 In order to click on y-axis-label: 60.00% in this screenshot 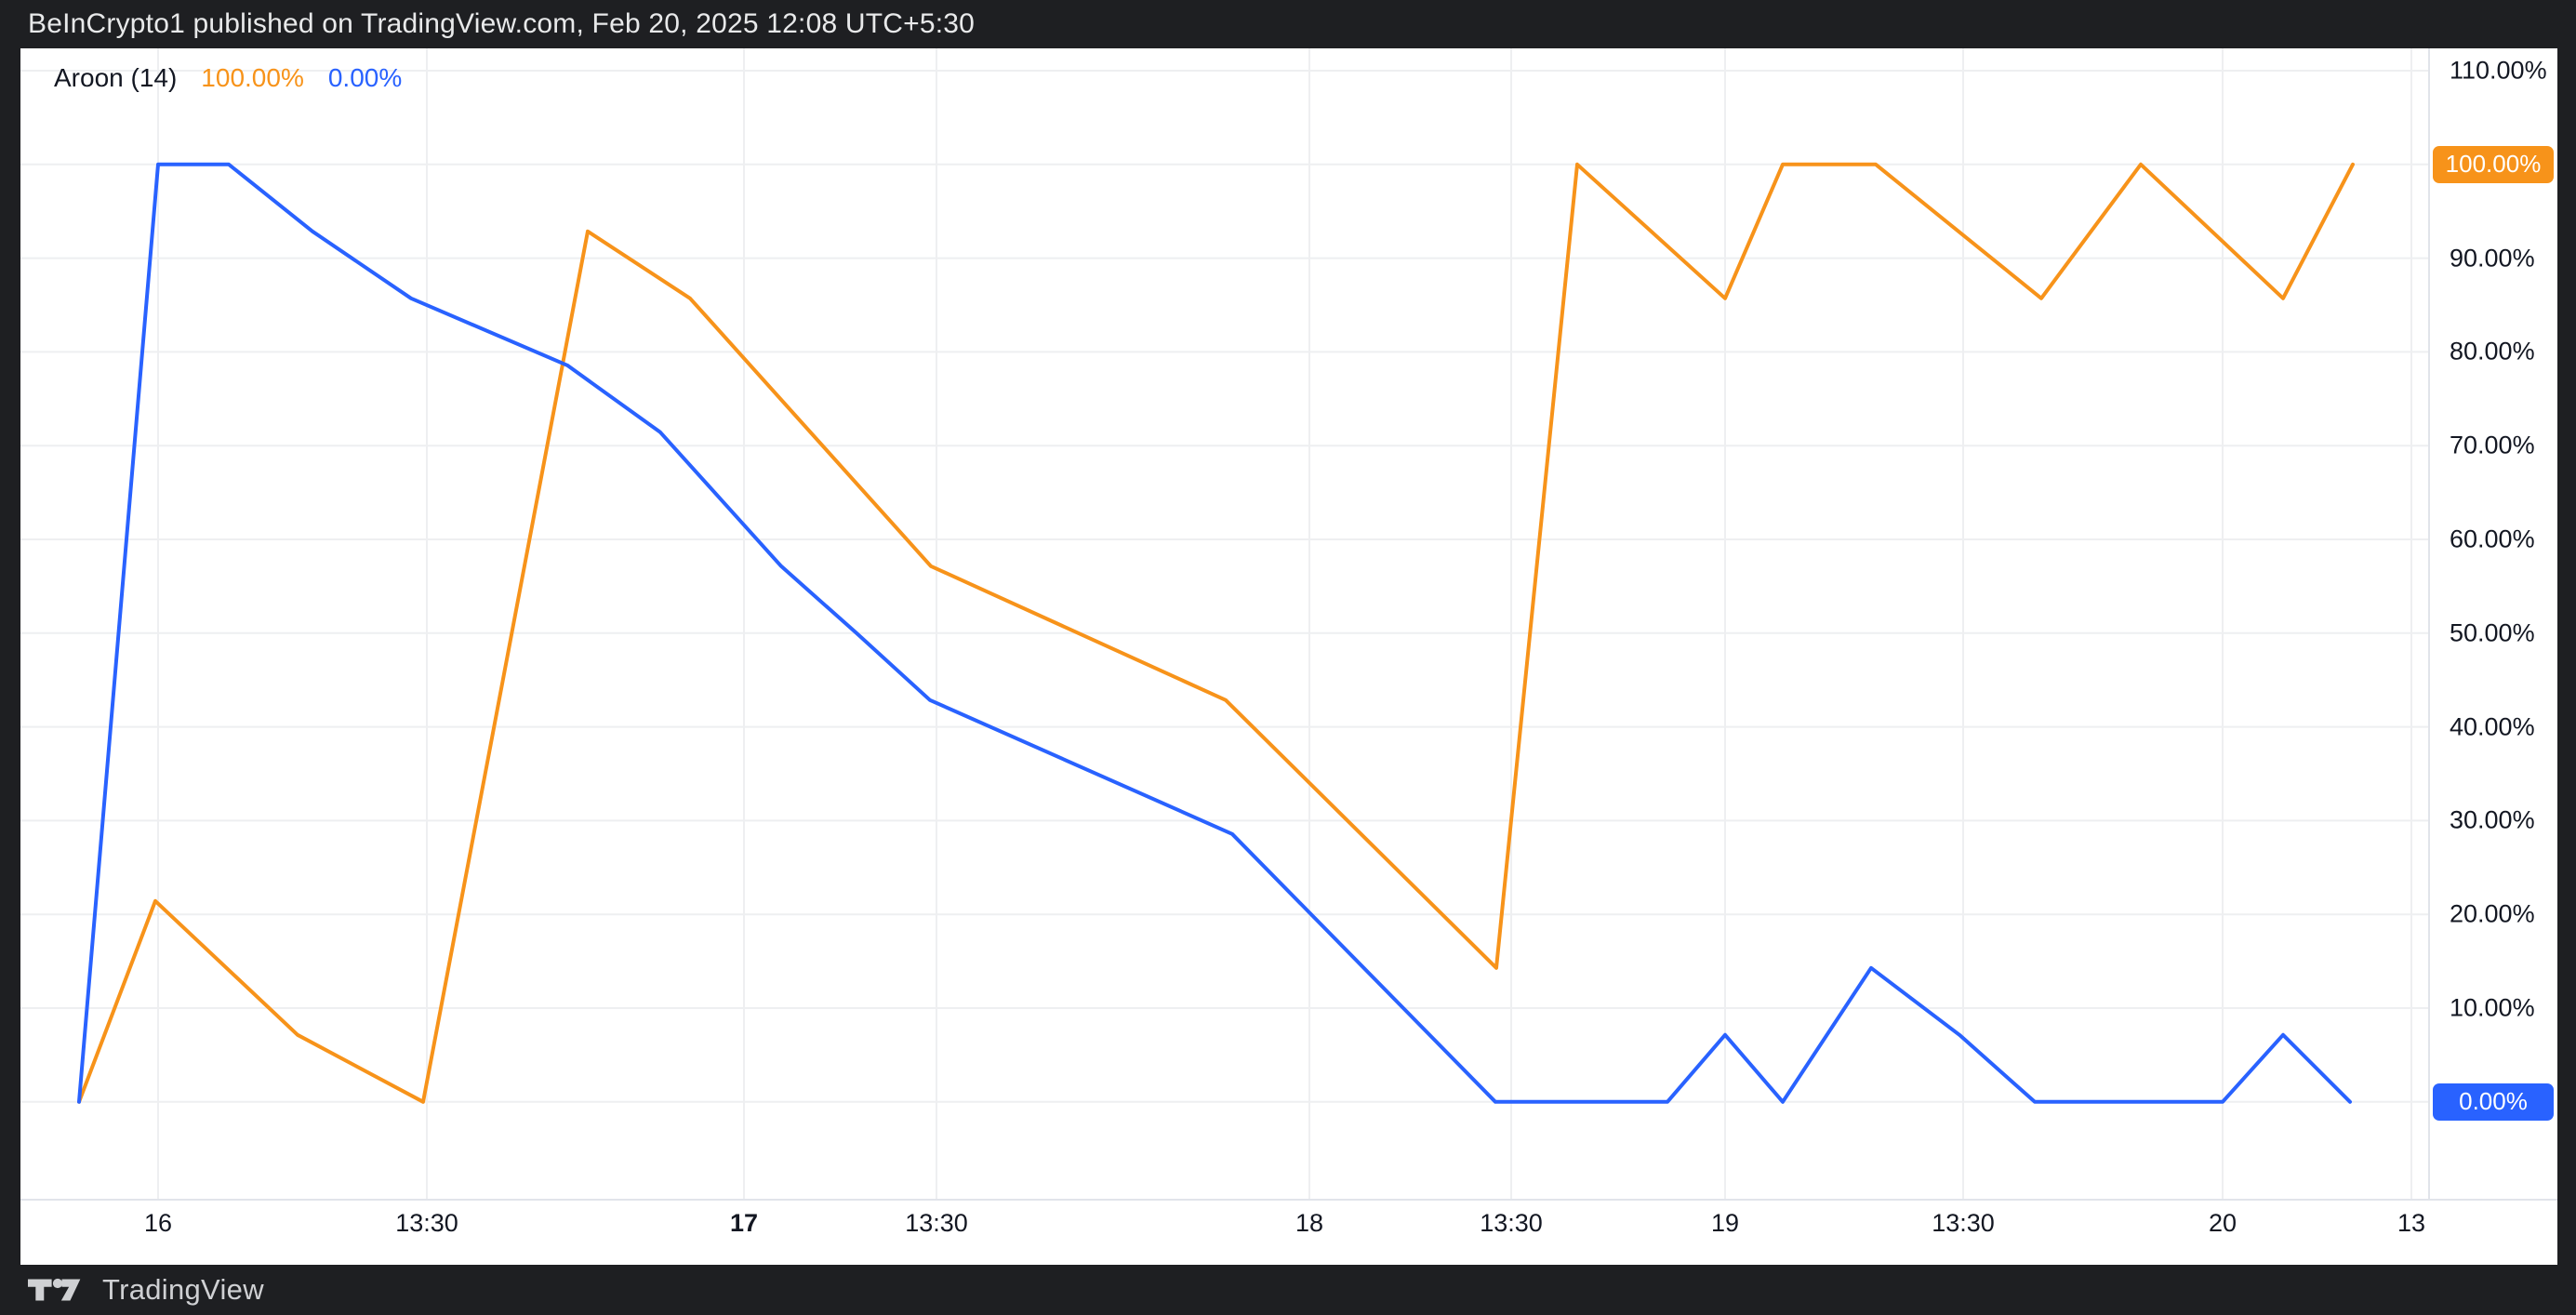, I will do `click(2492, 539)`.